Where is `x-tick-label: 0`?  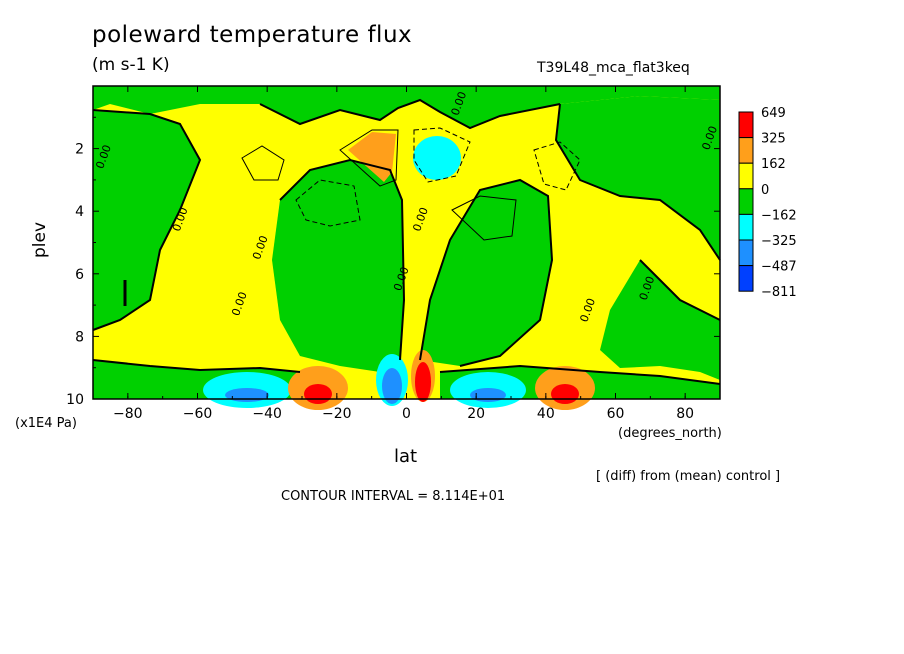
x-tick-label: 0 is located at coordinates (406, 414).